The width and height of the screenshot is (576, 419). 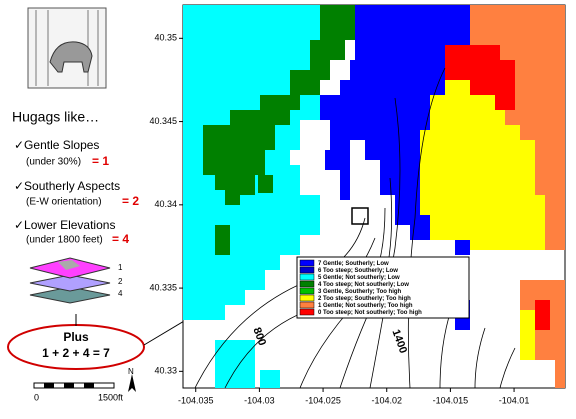 I want to click on x-tick-label: -104.025, so click(x=323, y=400).